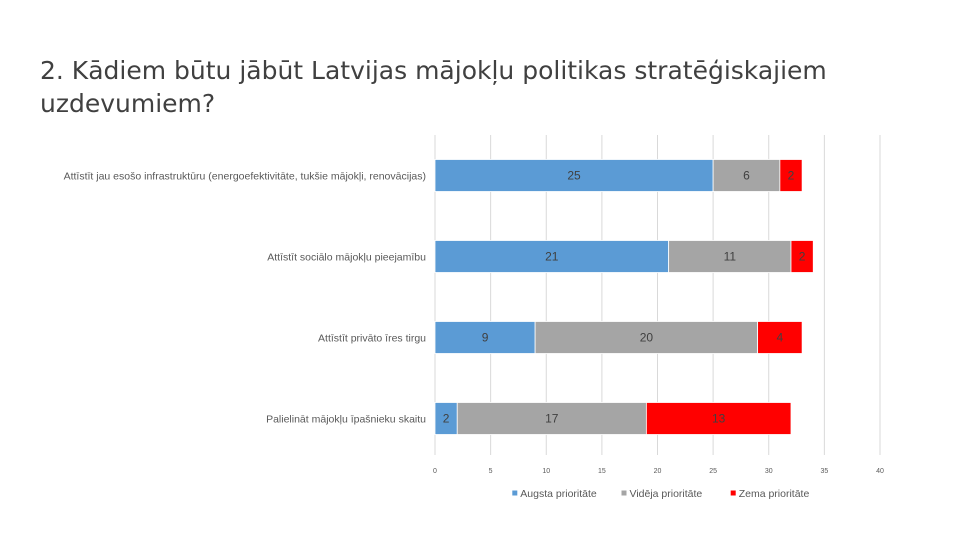  Describe the element at coordinates (769, 471) in the screenshot. I see `x-tick-label: 30` at that location.